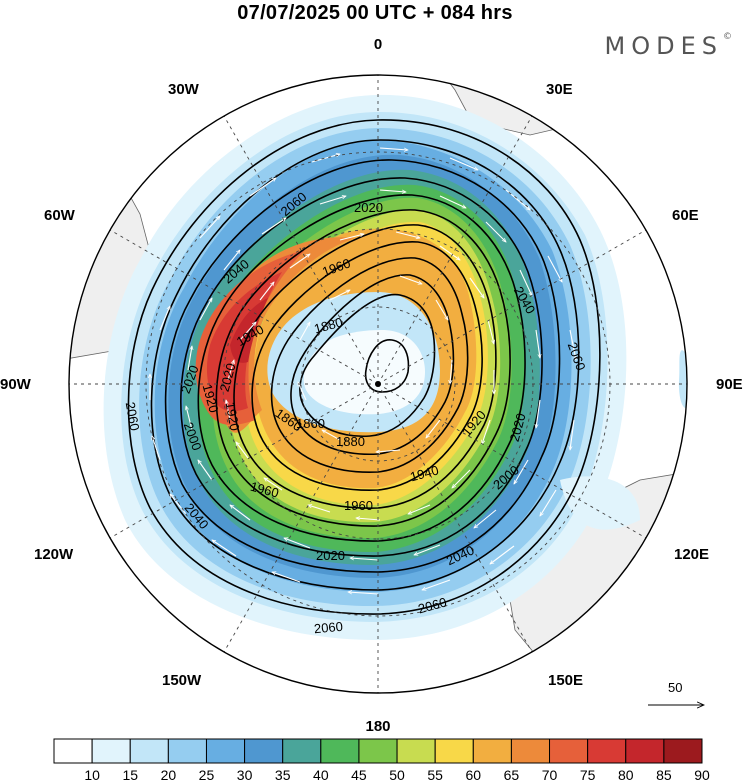 Image resolution: width=750 pixels, height=782 pixels. I want to click on colorbar-label: 35, so click(283, 774).